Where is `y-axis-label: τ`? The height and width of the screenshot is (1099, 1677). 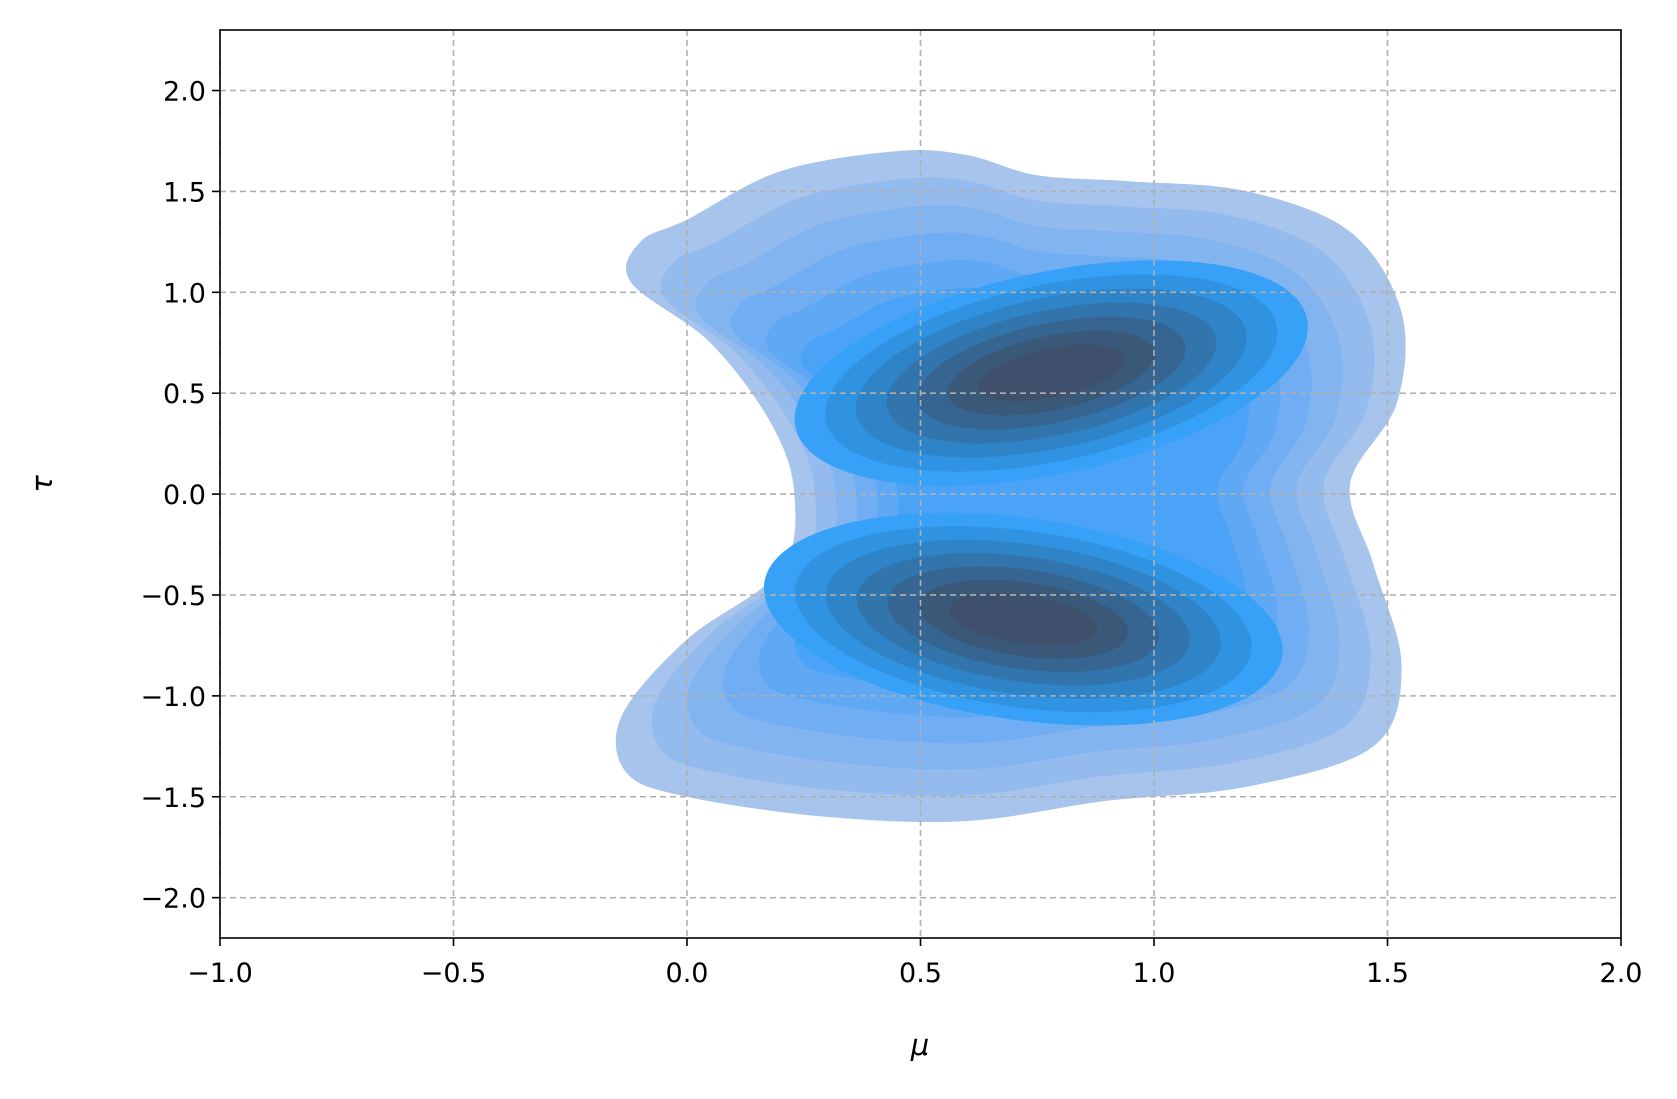
y-axis-label: τ is located at coordinates (42, 484).